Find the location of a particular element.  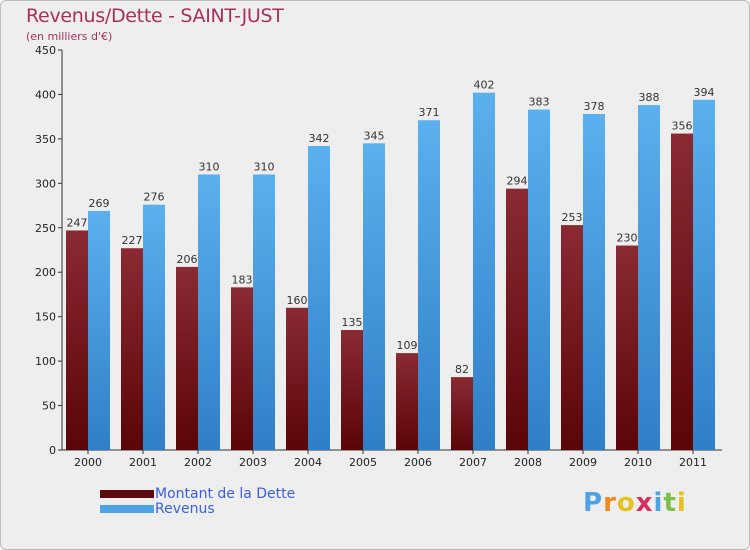

bar-revenus-2011 is located at coordinates (704, 275).